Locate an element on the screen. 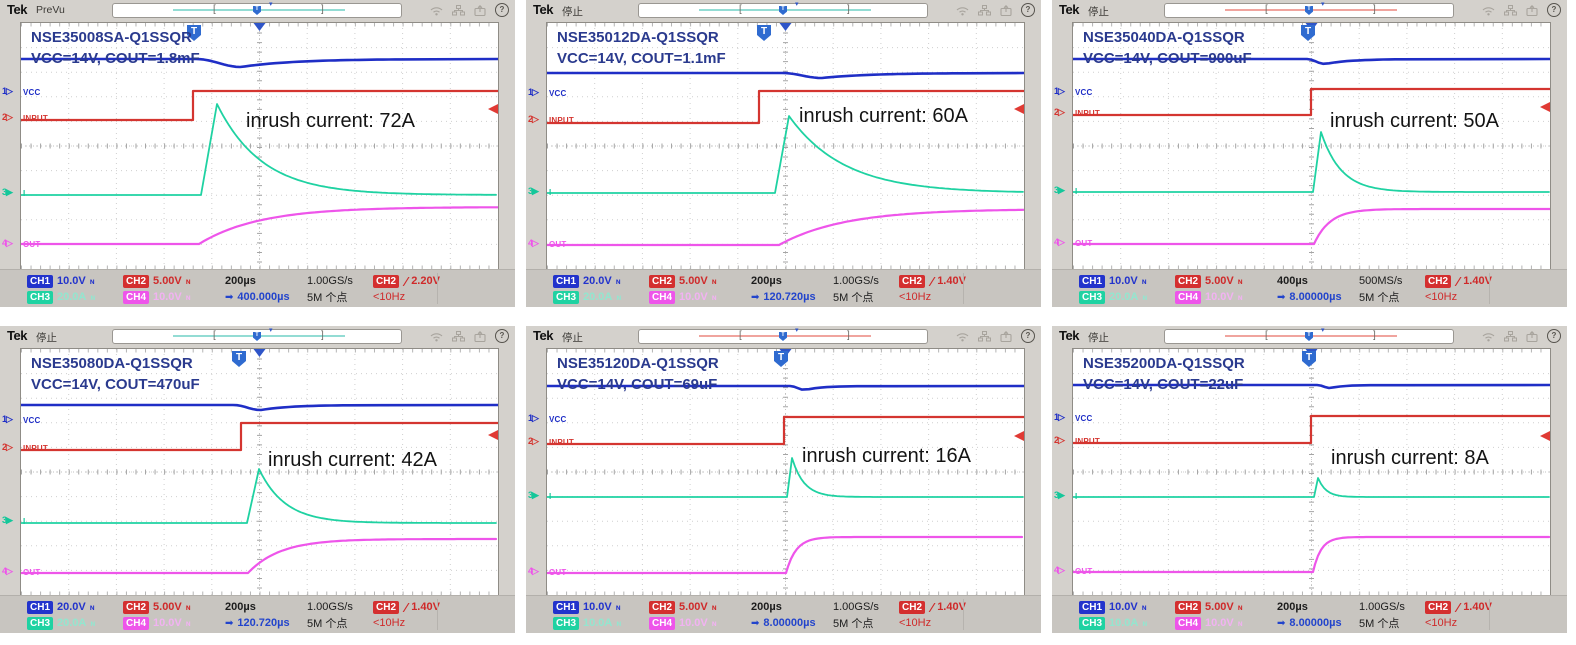  trigger-level: 2.20V is located at coordinates (425, 281).